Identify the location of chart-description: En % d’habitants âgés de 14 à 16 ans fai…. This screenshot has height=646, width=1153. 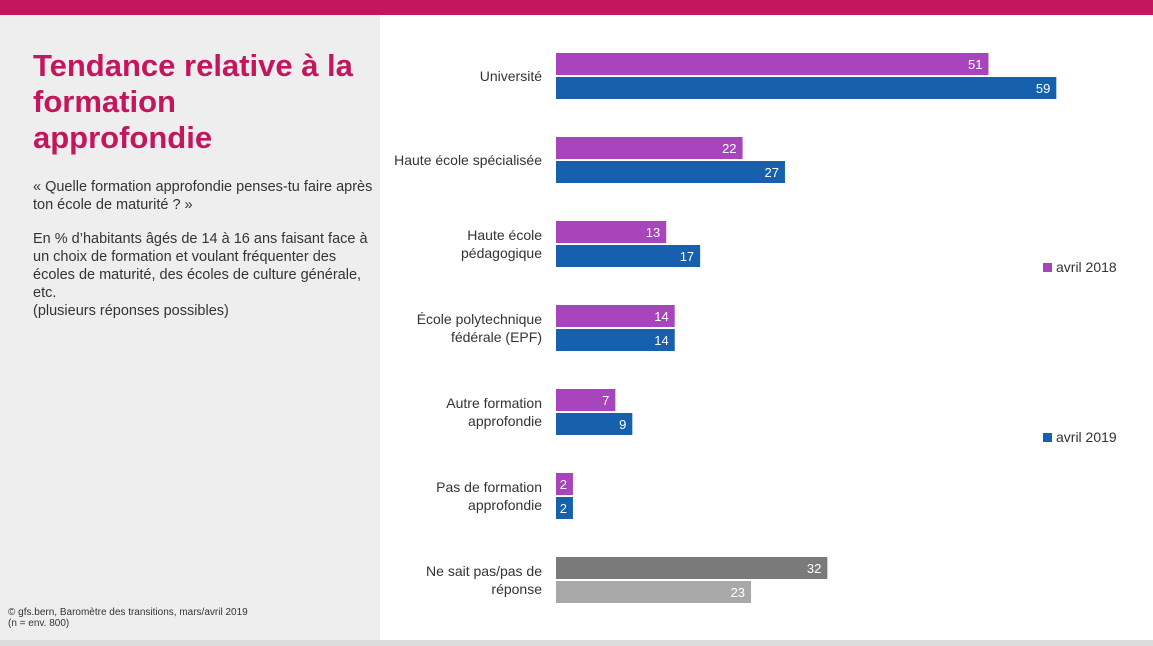
(200, 275).